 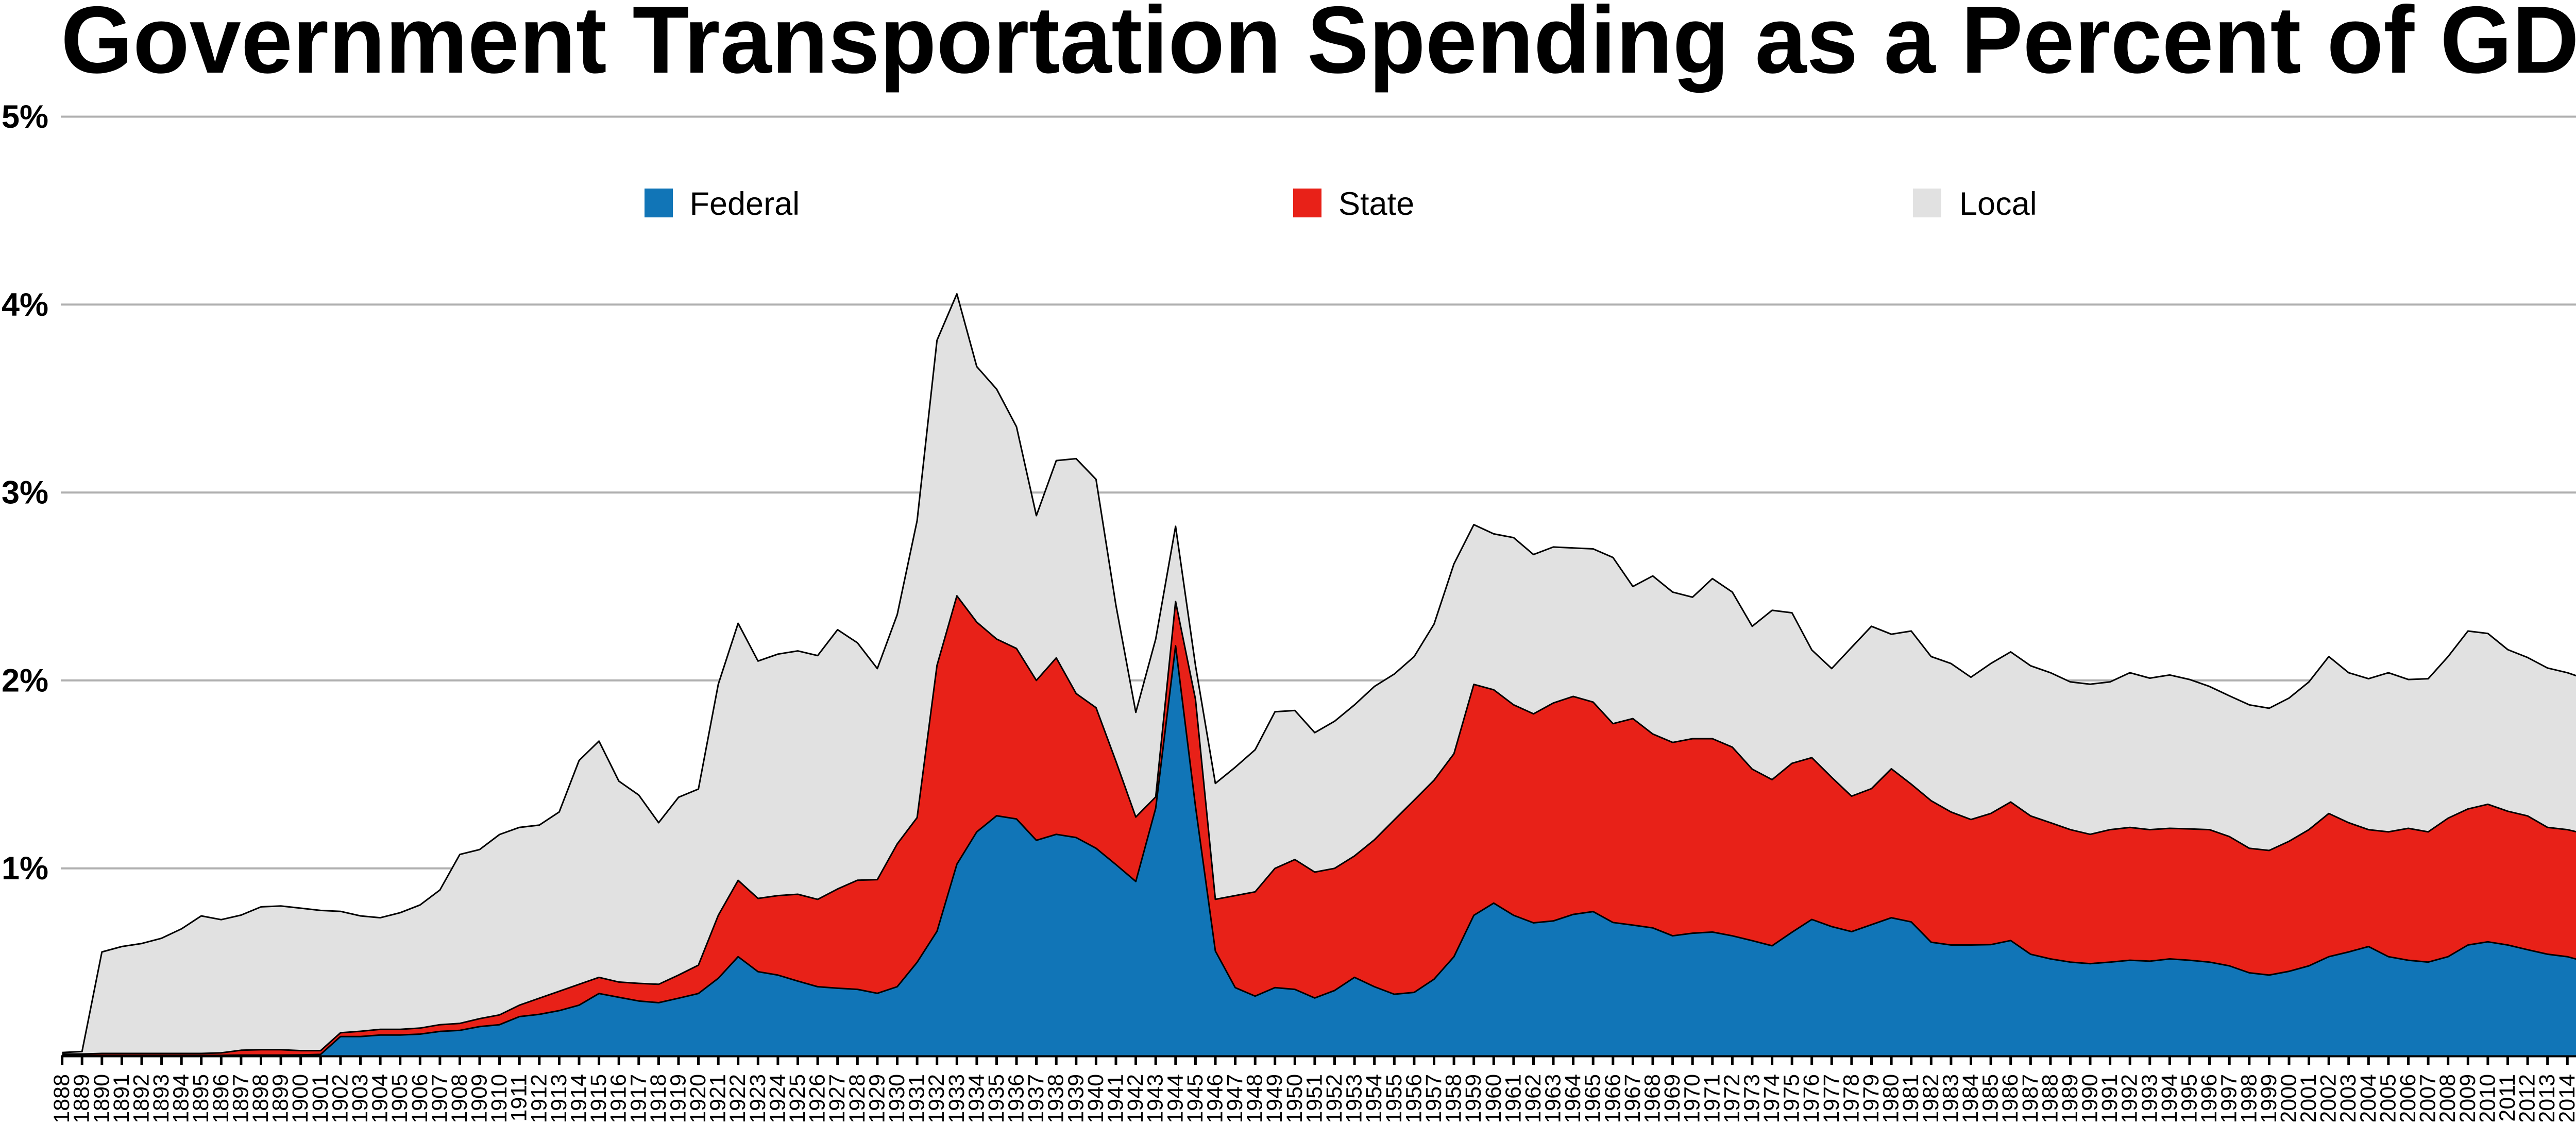 What do you see at coordinates (1771, 1097) in the screenshot?
I see `svg-text: 1974` at bounding box center [1771, 1097].